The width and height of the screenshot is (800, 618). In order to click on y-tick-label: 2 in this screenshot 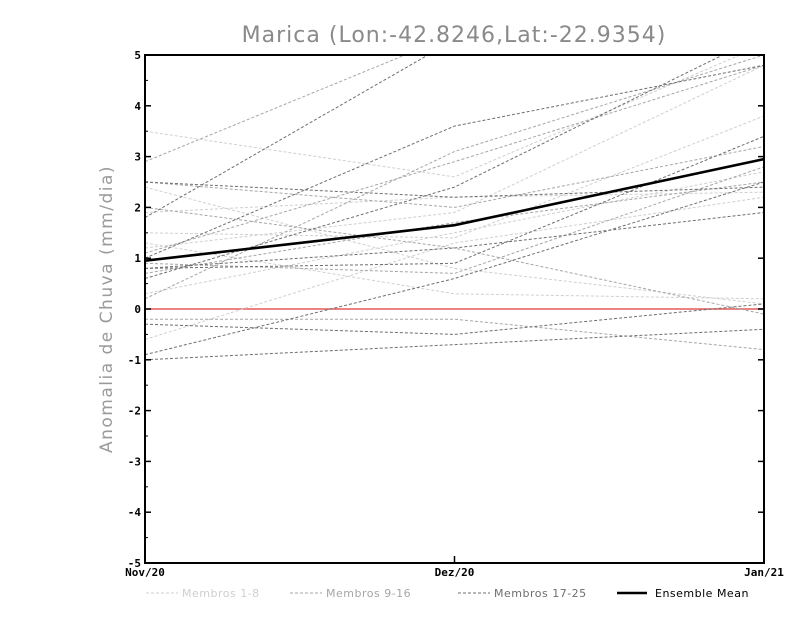, I will do `click(137, 207)`.